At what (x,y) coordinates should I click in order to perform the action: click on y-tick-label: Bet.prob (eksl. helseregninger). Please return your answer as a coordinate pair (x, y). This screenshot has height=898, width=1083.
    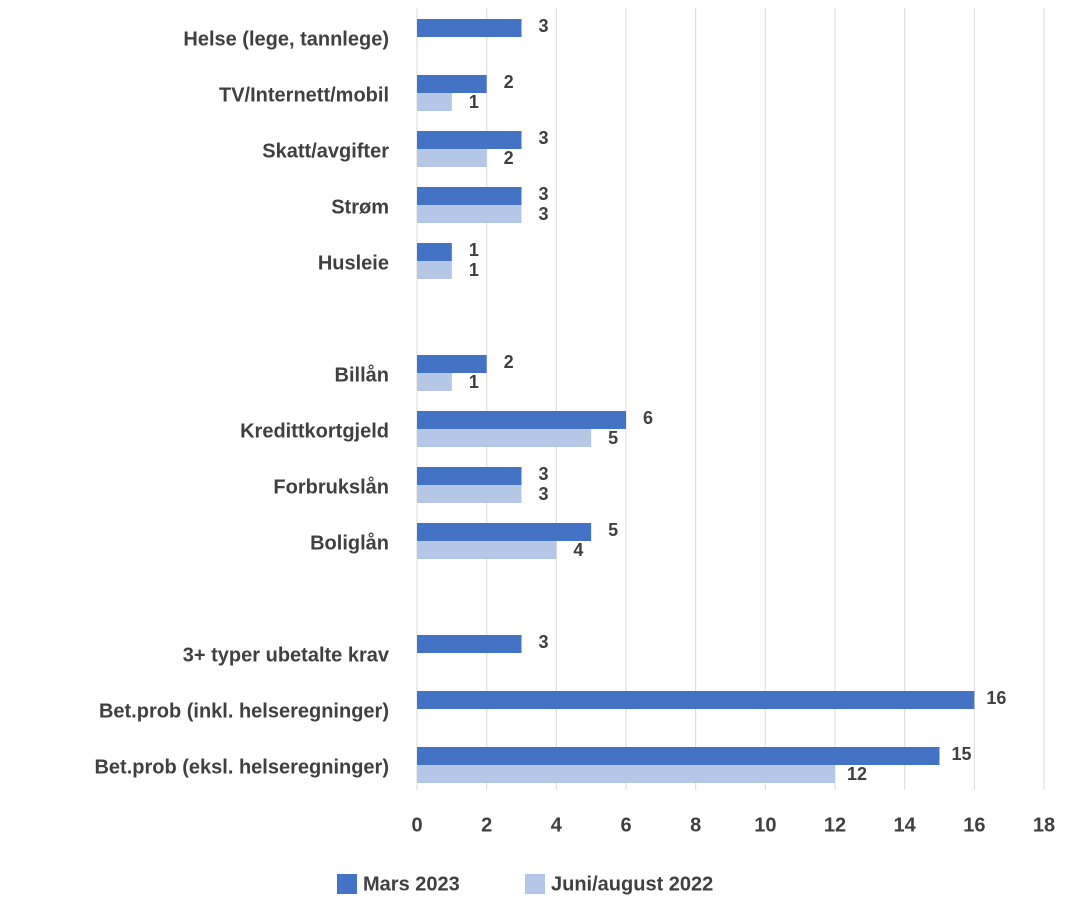
    Looking at the image, I should click on (241, 767).